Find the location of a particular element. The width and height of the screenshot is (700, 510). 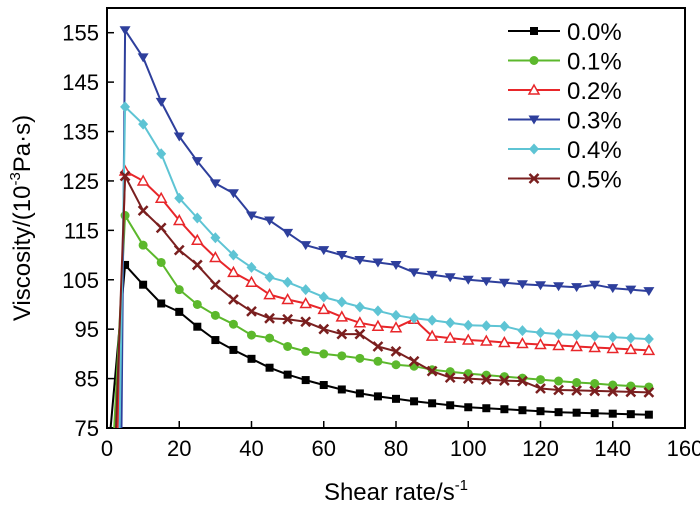

y-tick-label: 125 is located at coordinates (80, 181).